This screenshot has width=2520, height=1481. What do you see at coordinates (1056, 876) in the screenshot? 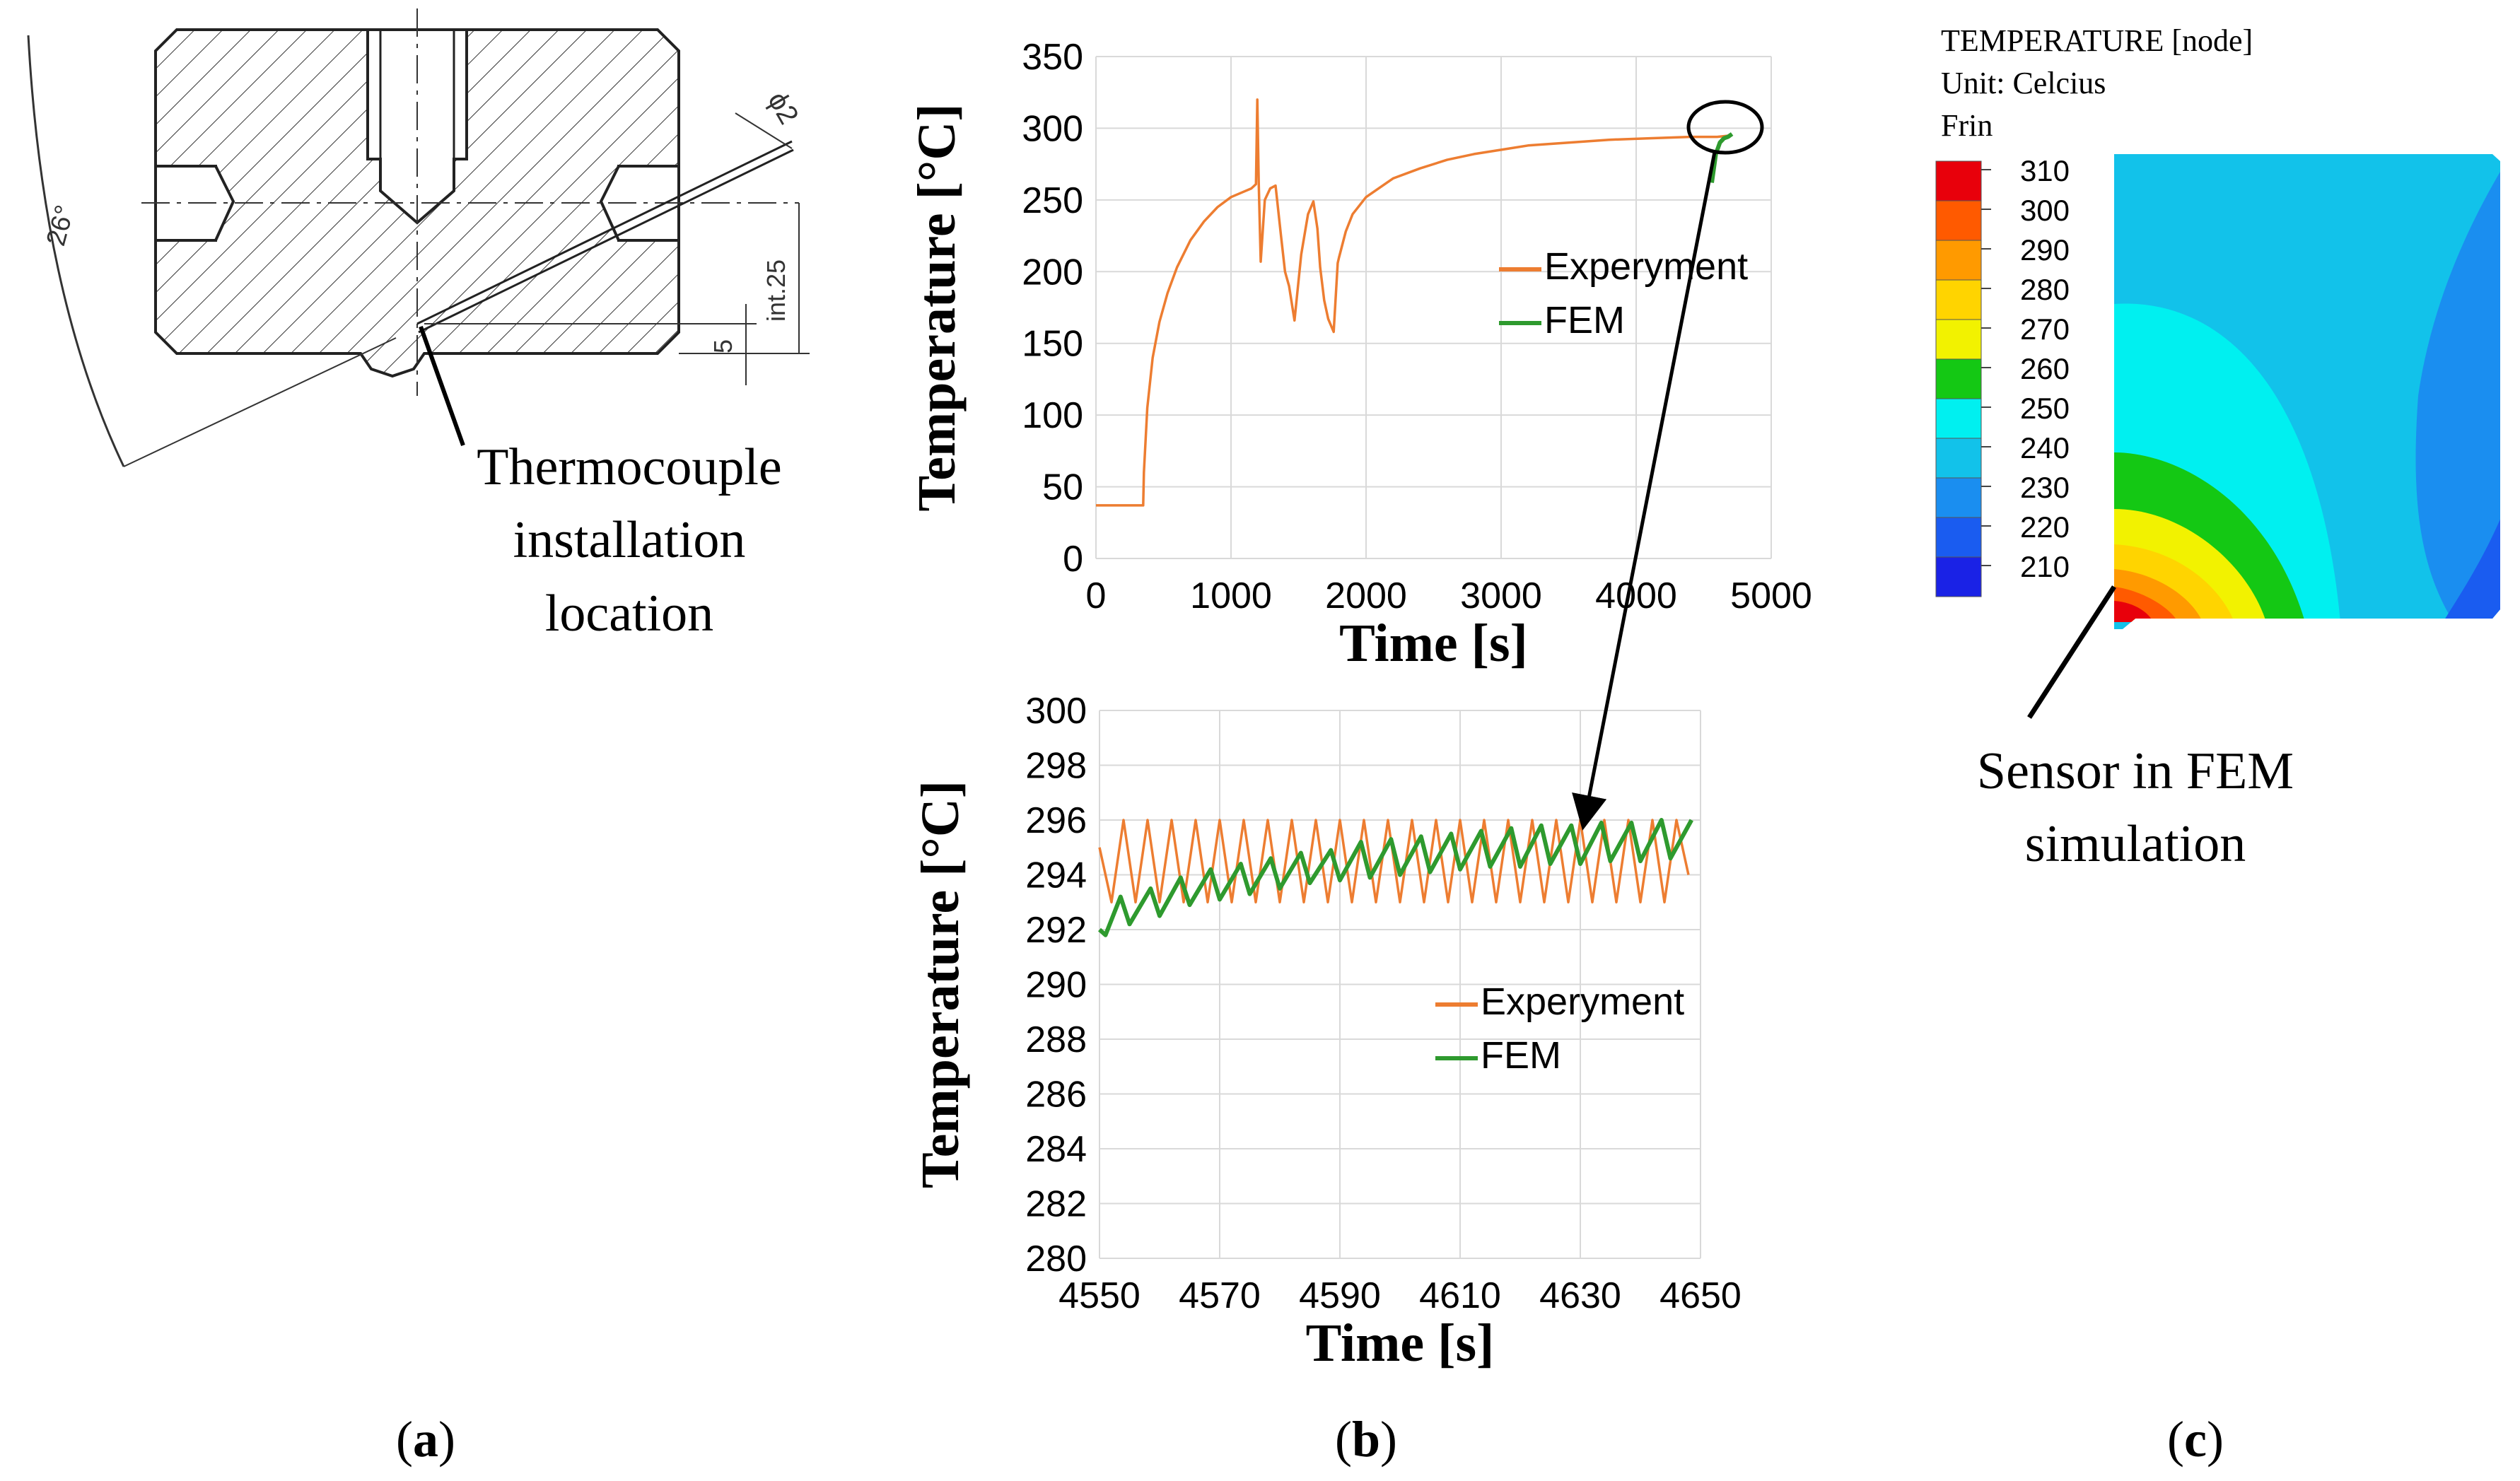
I see `y-tick-label: 294` at bounding box center [1056, 876].